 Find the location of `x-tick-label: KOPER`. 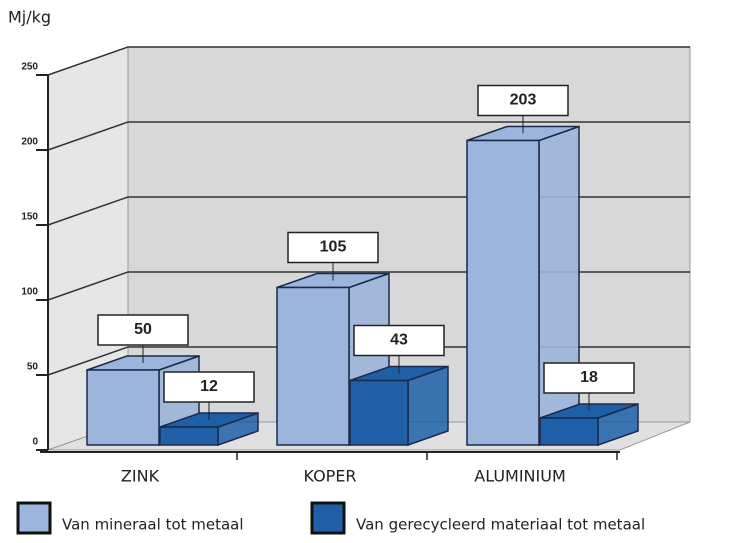

x-tick-label: KOPER is located at coordinates (329, 476).